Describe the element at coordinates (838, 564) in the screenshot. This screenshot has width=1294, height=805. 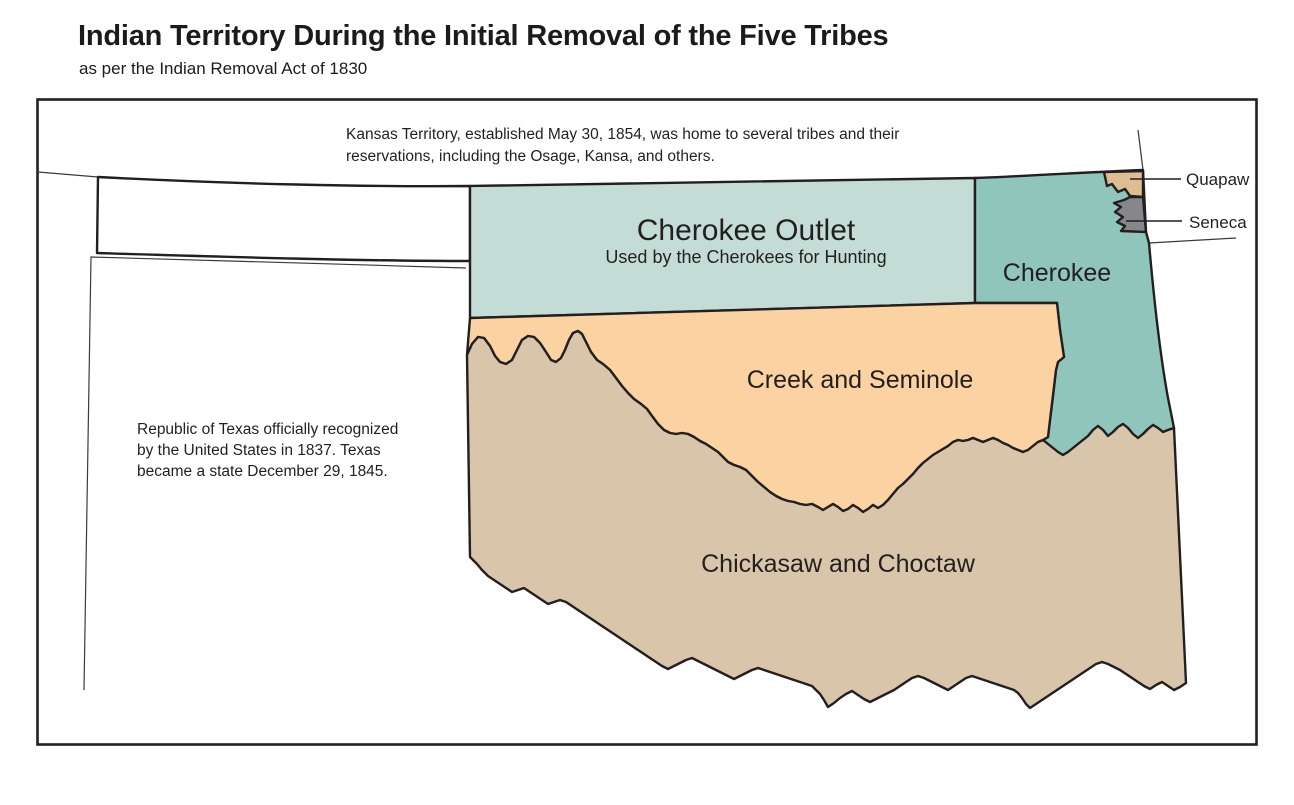
I see `label-chickasaw-choctaw: Chickasaw and Choctaw` at that location.